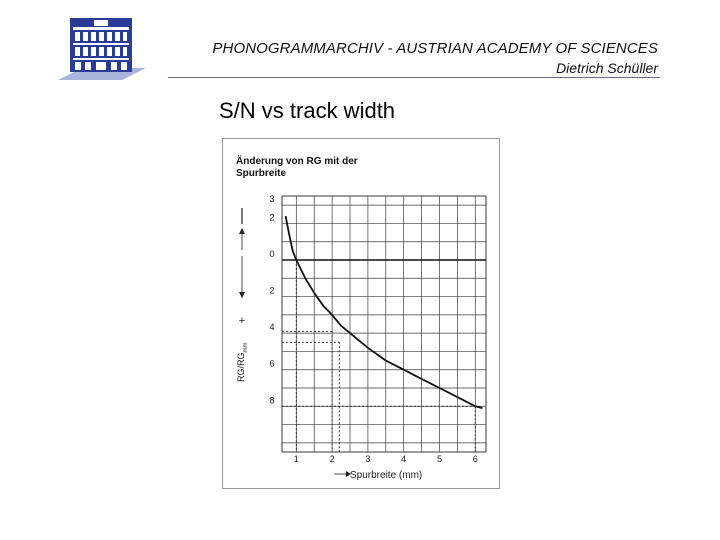  I want to click on y-tick-label: 3, so click(271, 199).